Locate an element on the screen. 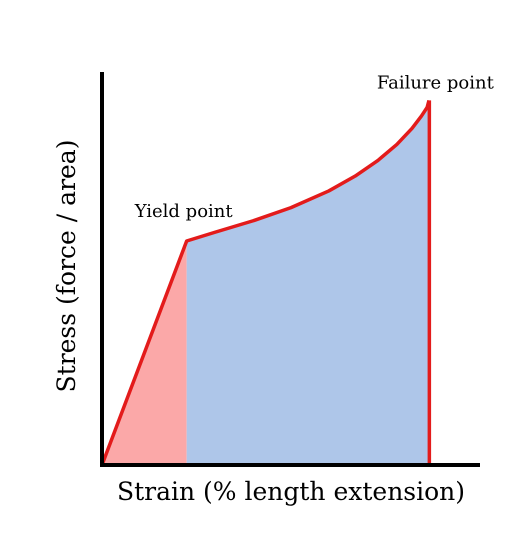 This screenshot has width=519, height=534. y-axis-label: Stress (force / area) is located at coordinates (66, 266).